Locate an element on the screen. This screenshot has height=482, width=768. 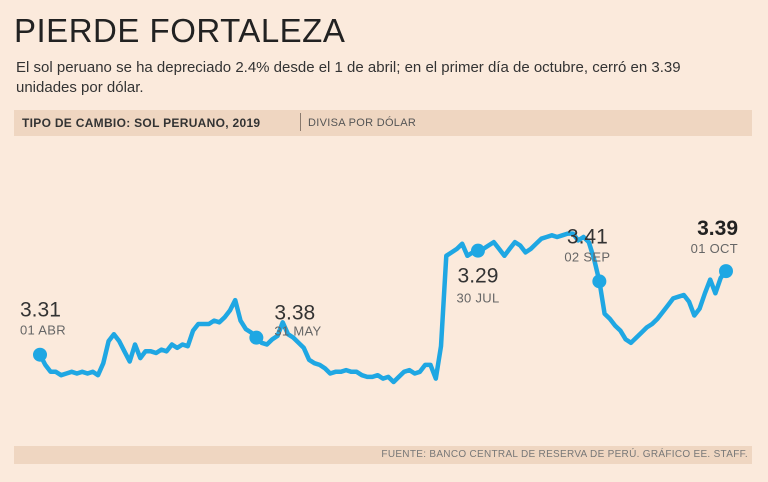
chart-unit: DIVISA POR DÓLAR is located at coordinates (362, 123).